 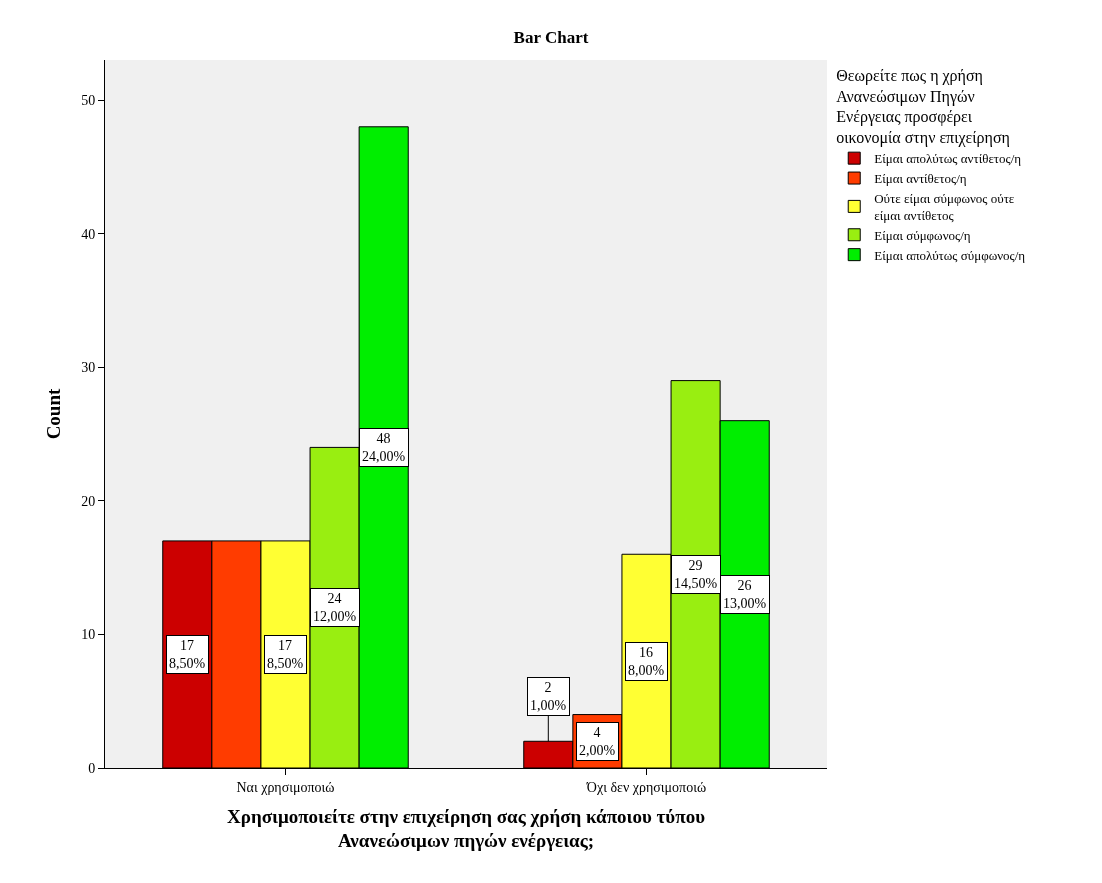 What do you see at coordinates (745, 595) in the screenshot?
I see `data-label: 26 13,00%` at bounding box center [745, 595].